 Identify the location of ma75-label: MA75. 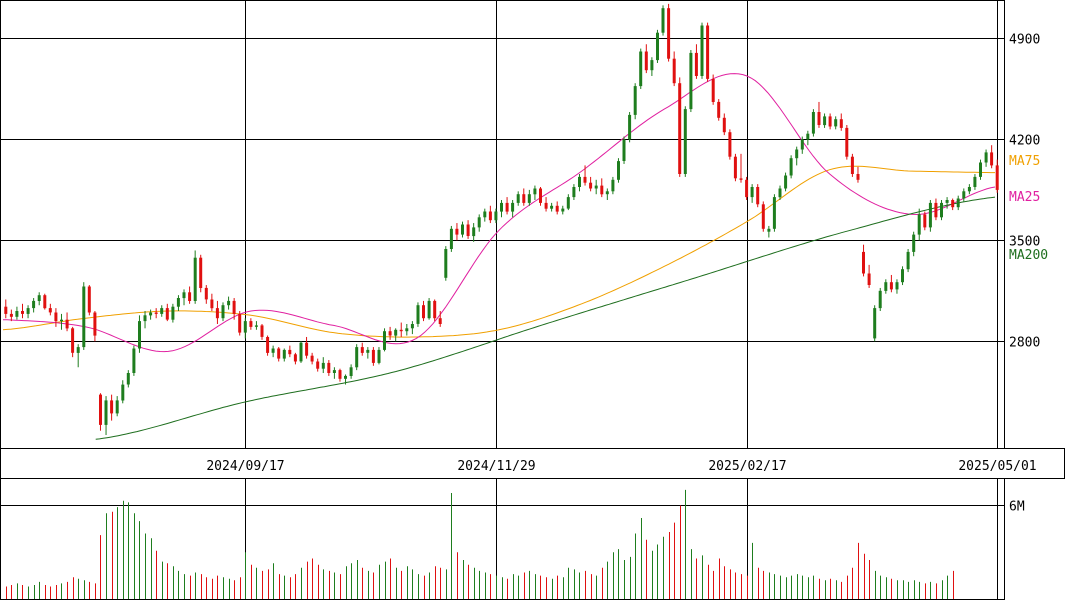
(1024, 161).